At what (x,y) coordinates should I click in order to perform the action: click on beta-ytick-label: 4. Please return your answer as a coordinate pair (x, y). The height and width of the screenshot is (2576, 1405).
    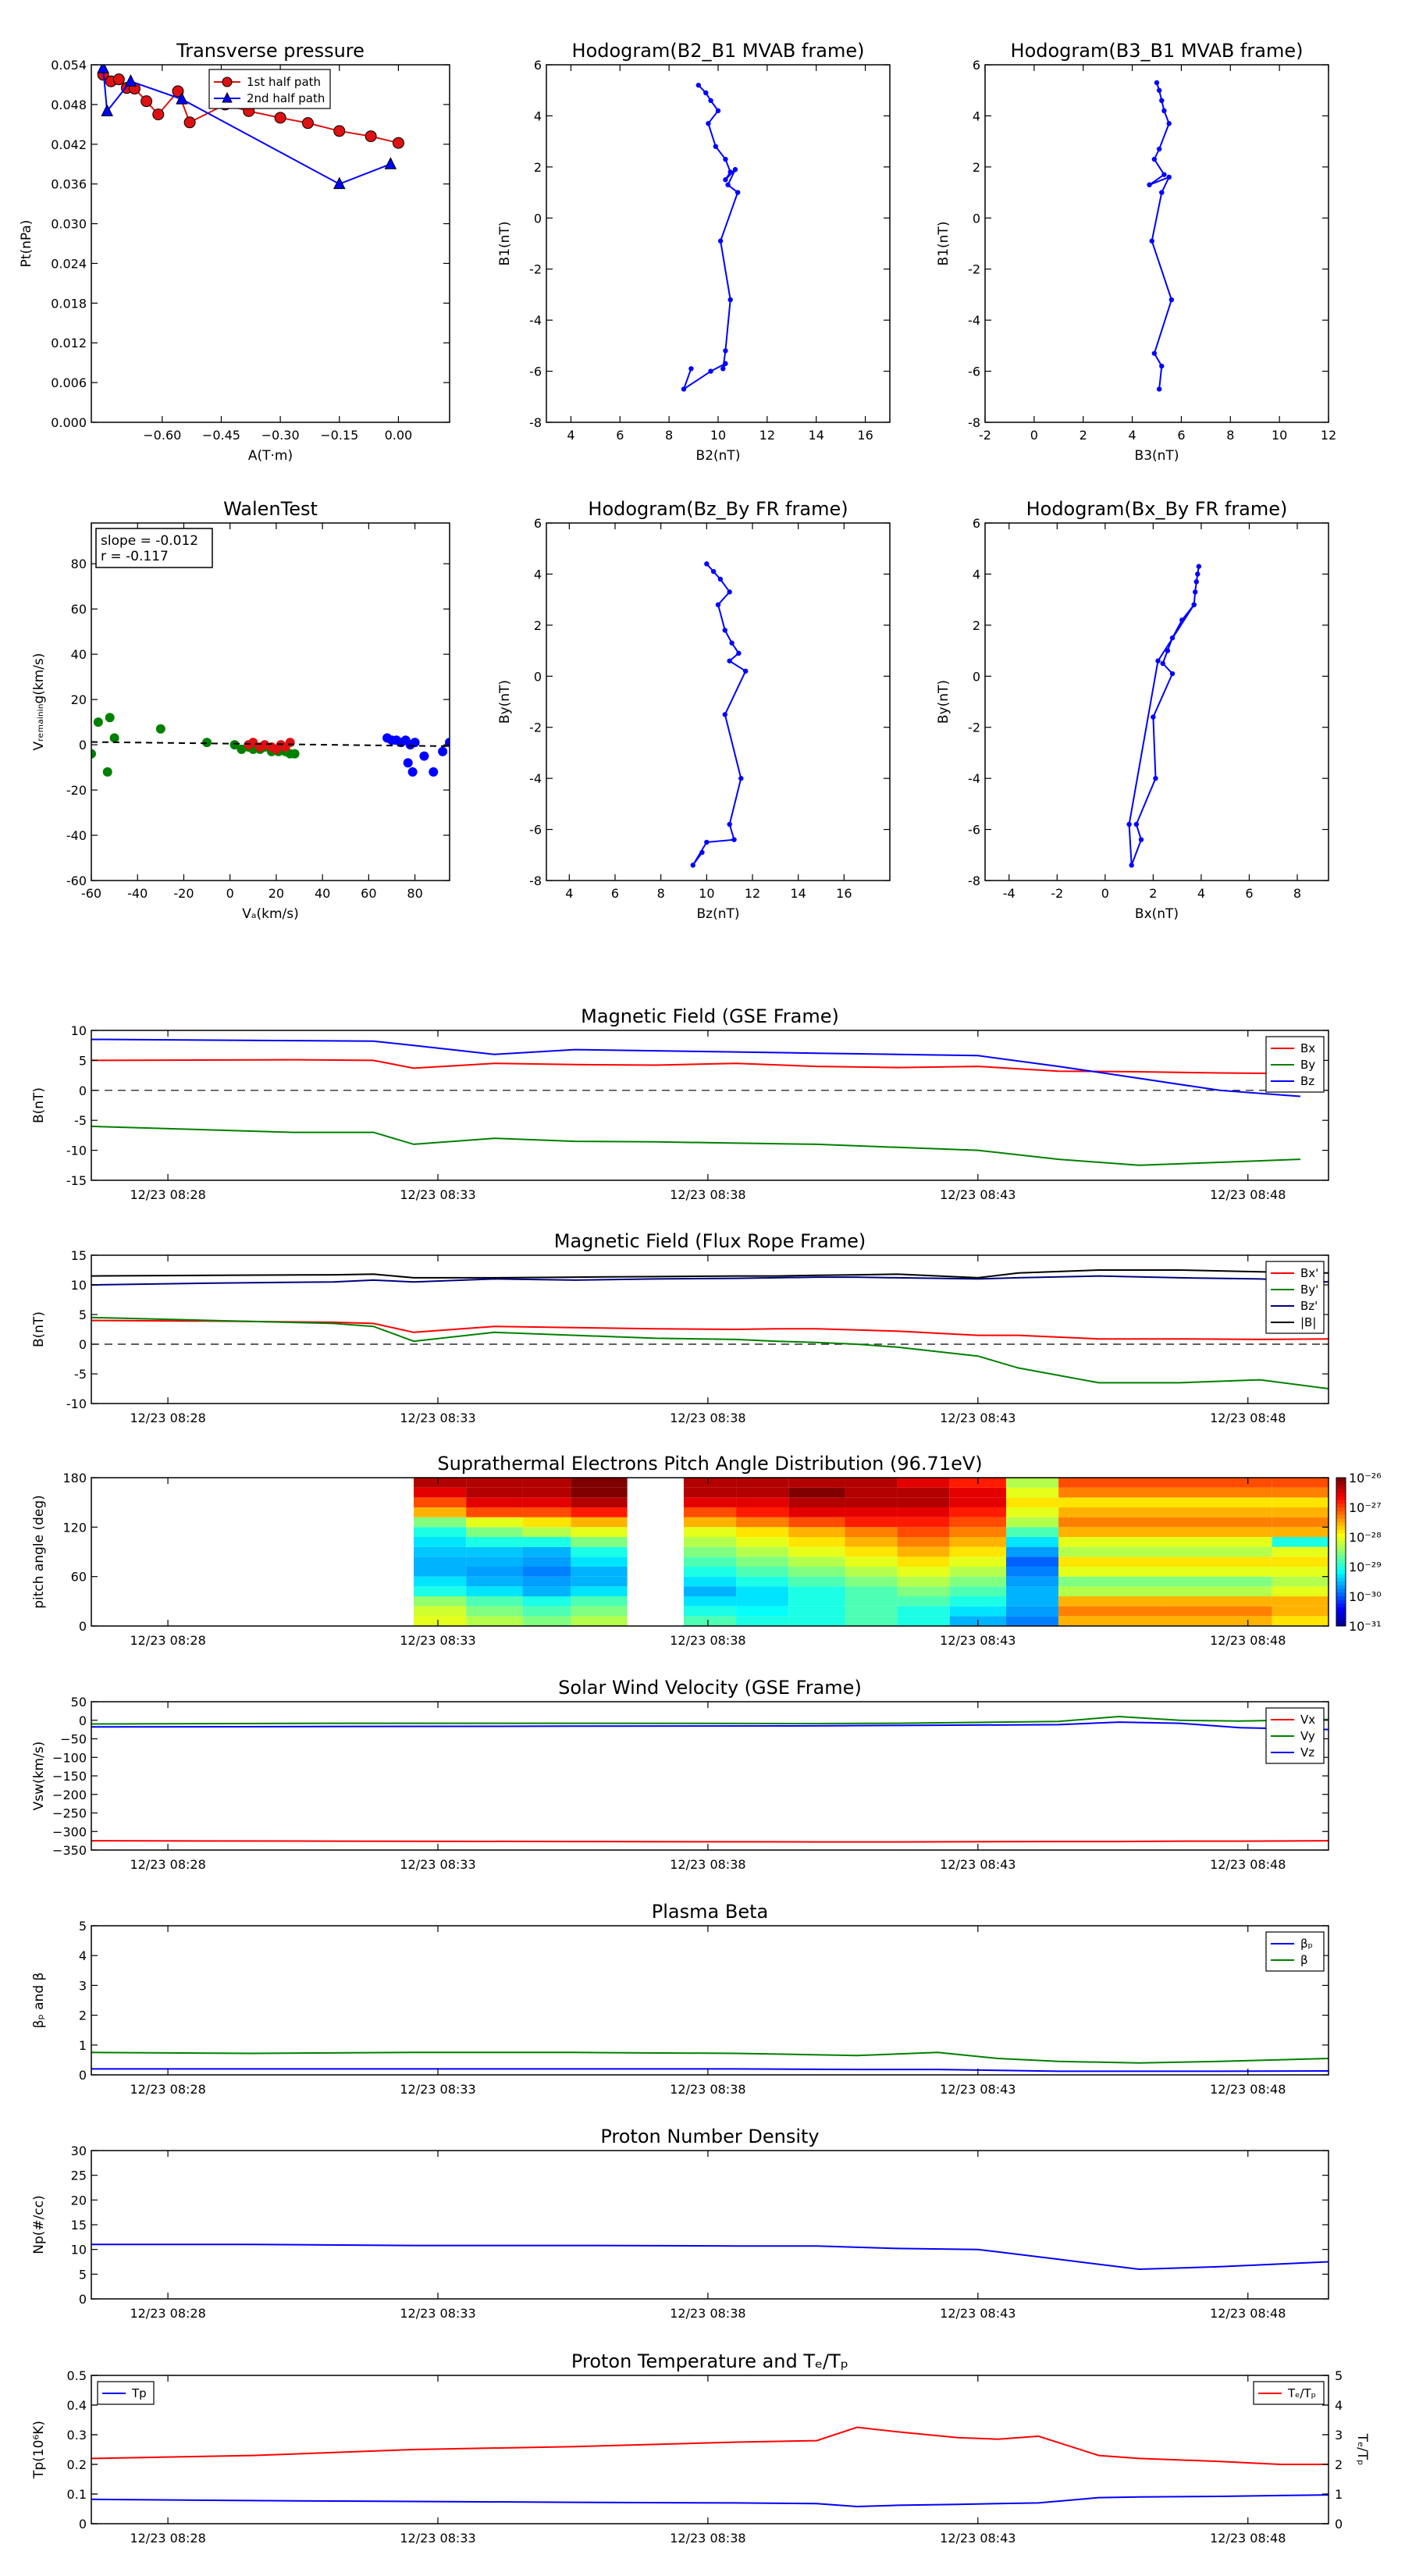
    Looking at the image, I should click on (83, 1956).